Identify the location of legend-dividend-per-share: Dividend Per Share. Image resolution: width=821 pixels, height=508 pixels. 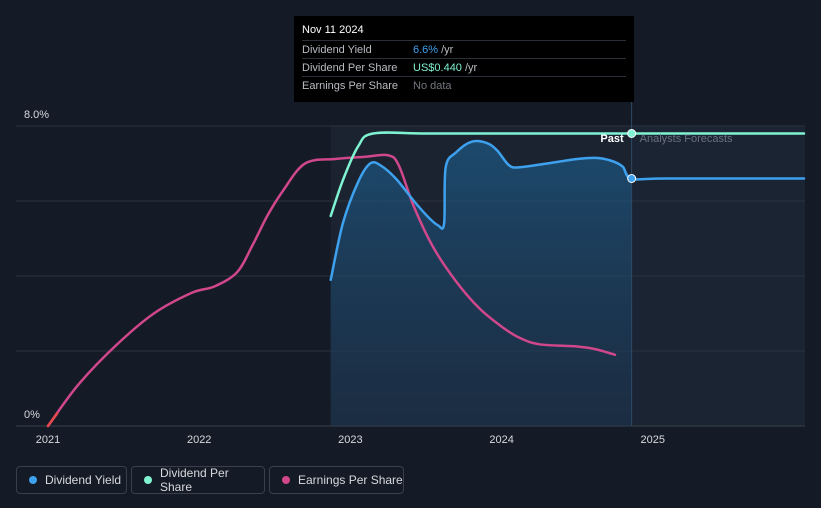
(198, 480).